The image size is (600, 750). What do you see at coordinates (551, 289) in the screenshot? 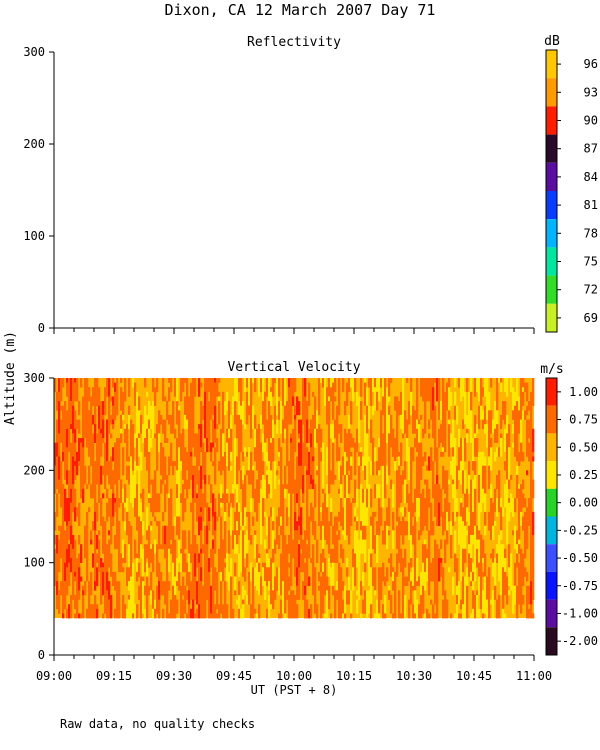
I see `reflectivity-colorbar-swatch` at bounding box center [551, 289].